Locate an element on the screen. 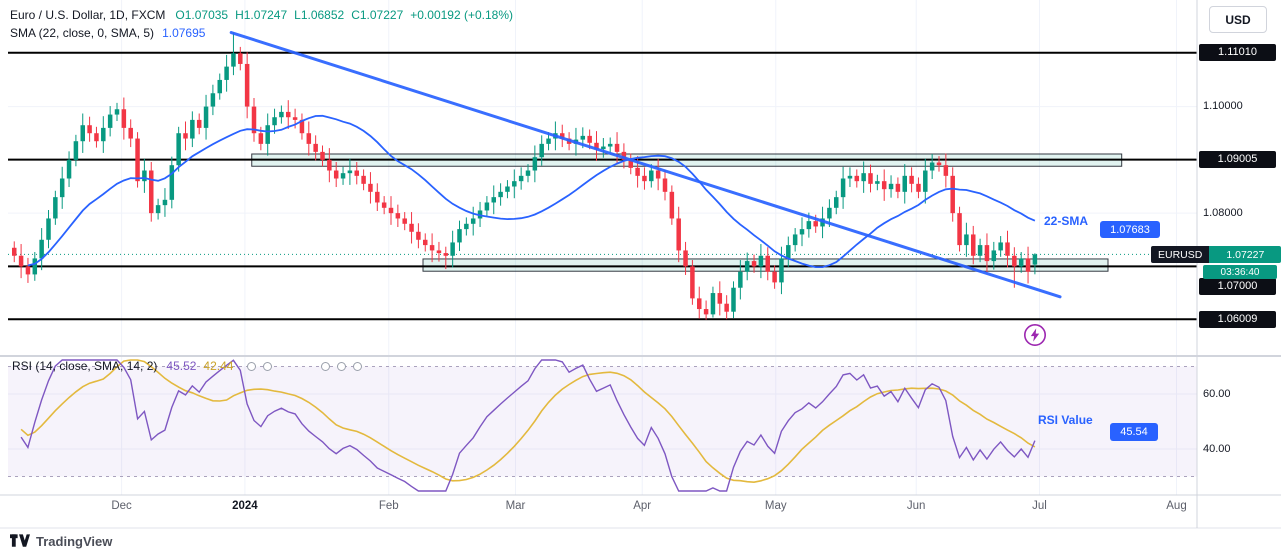 This screenshot has height=554, width=1281. rsi-value-badge: 45.54 is located at coordinates (1134, 432).